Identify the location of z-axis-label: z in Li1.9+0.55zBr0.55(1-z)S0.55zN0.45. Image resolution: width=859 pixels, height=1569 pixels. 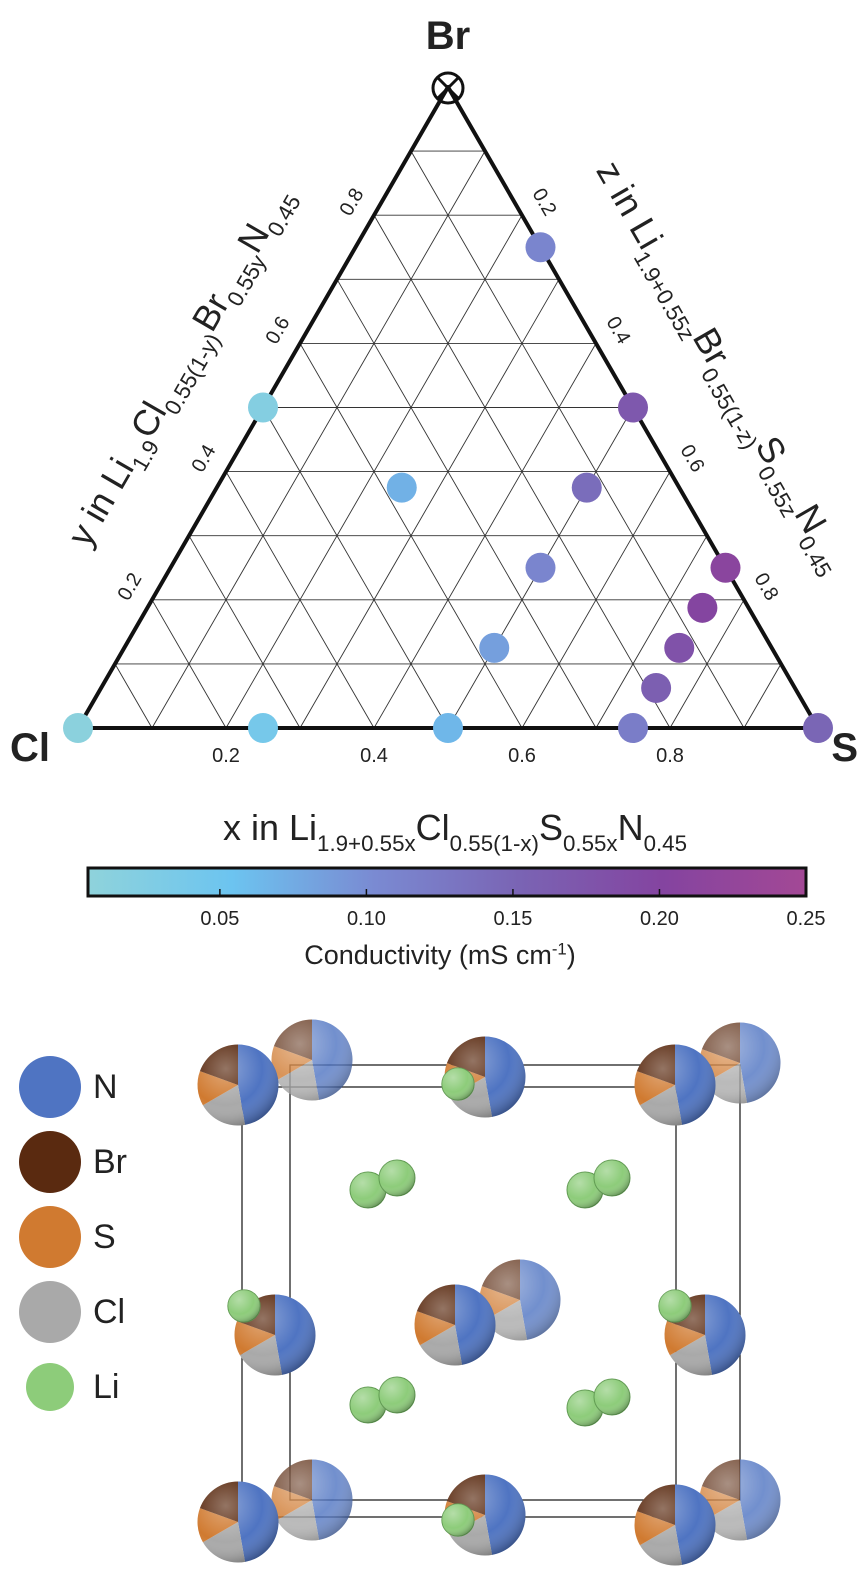
(719, 368).